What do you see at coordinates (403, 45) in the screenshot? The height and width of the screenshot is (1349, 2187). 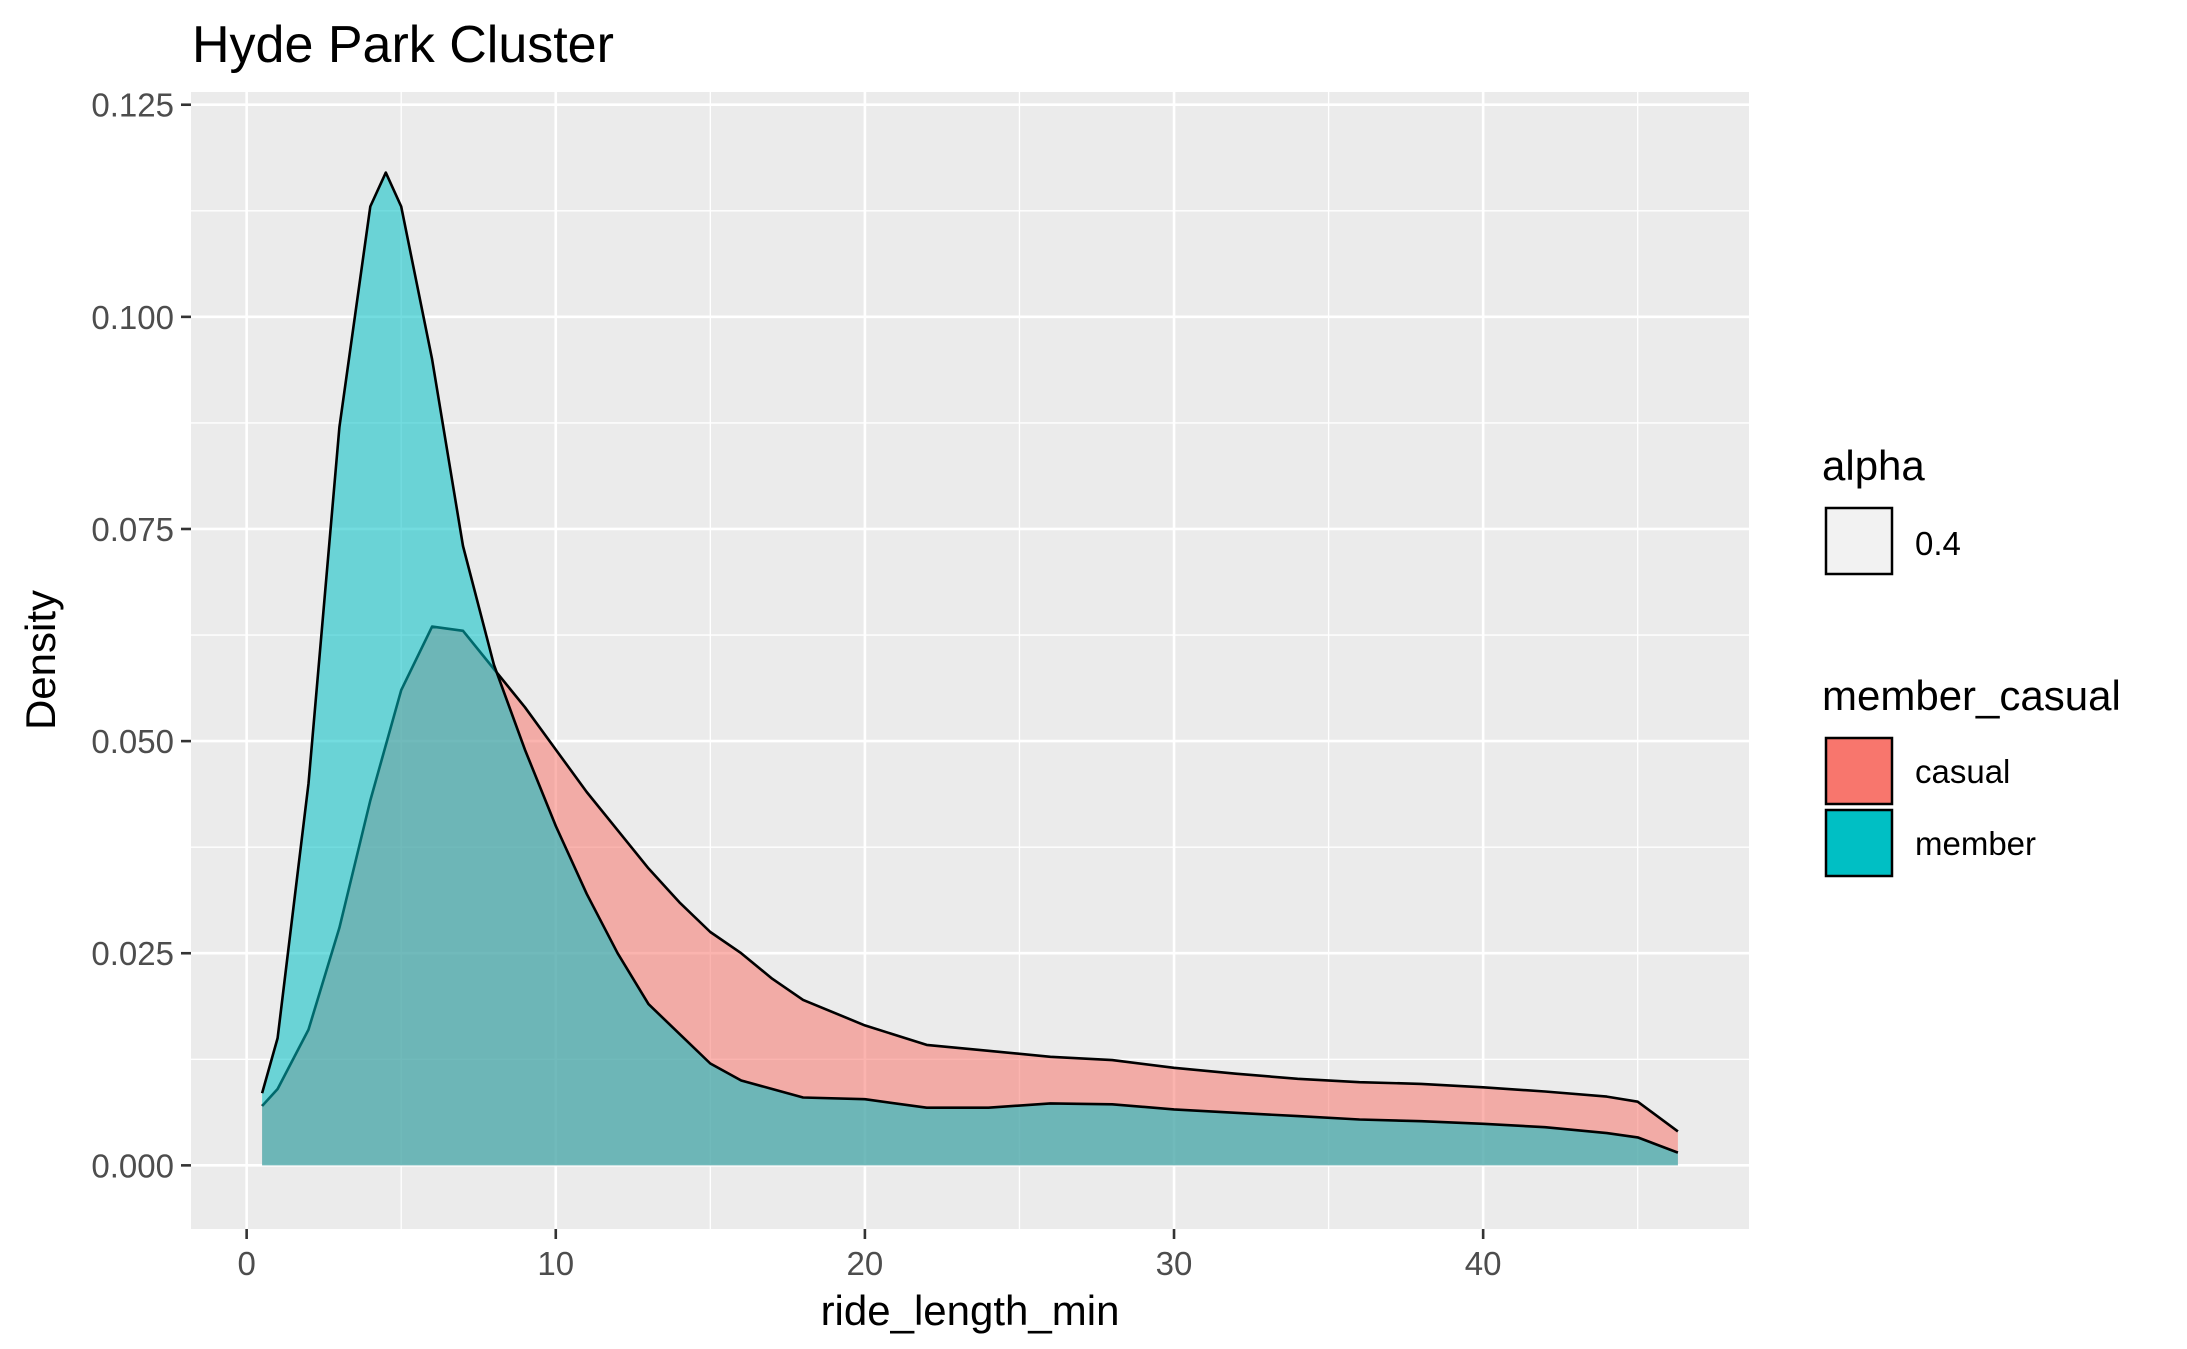 I see `chart-title: Hyde Park Cluster` at bounding box center [403, 45].